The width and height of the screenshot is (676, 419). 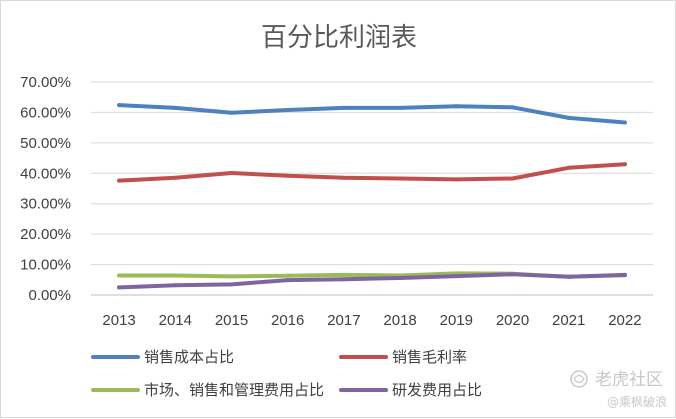 I want to click on watermark: 老虎社区 @乘枫破浪, so click(x=618, y=389).